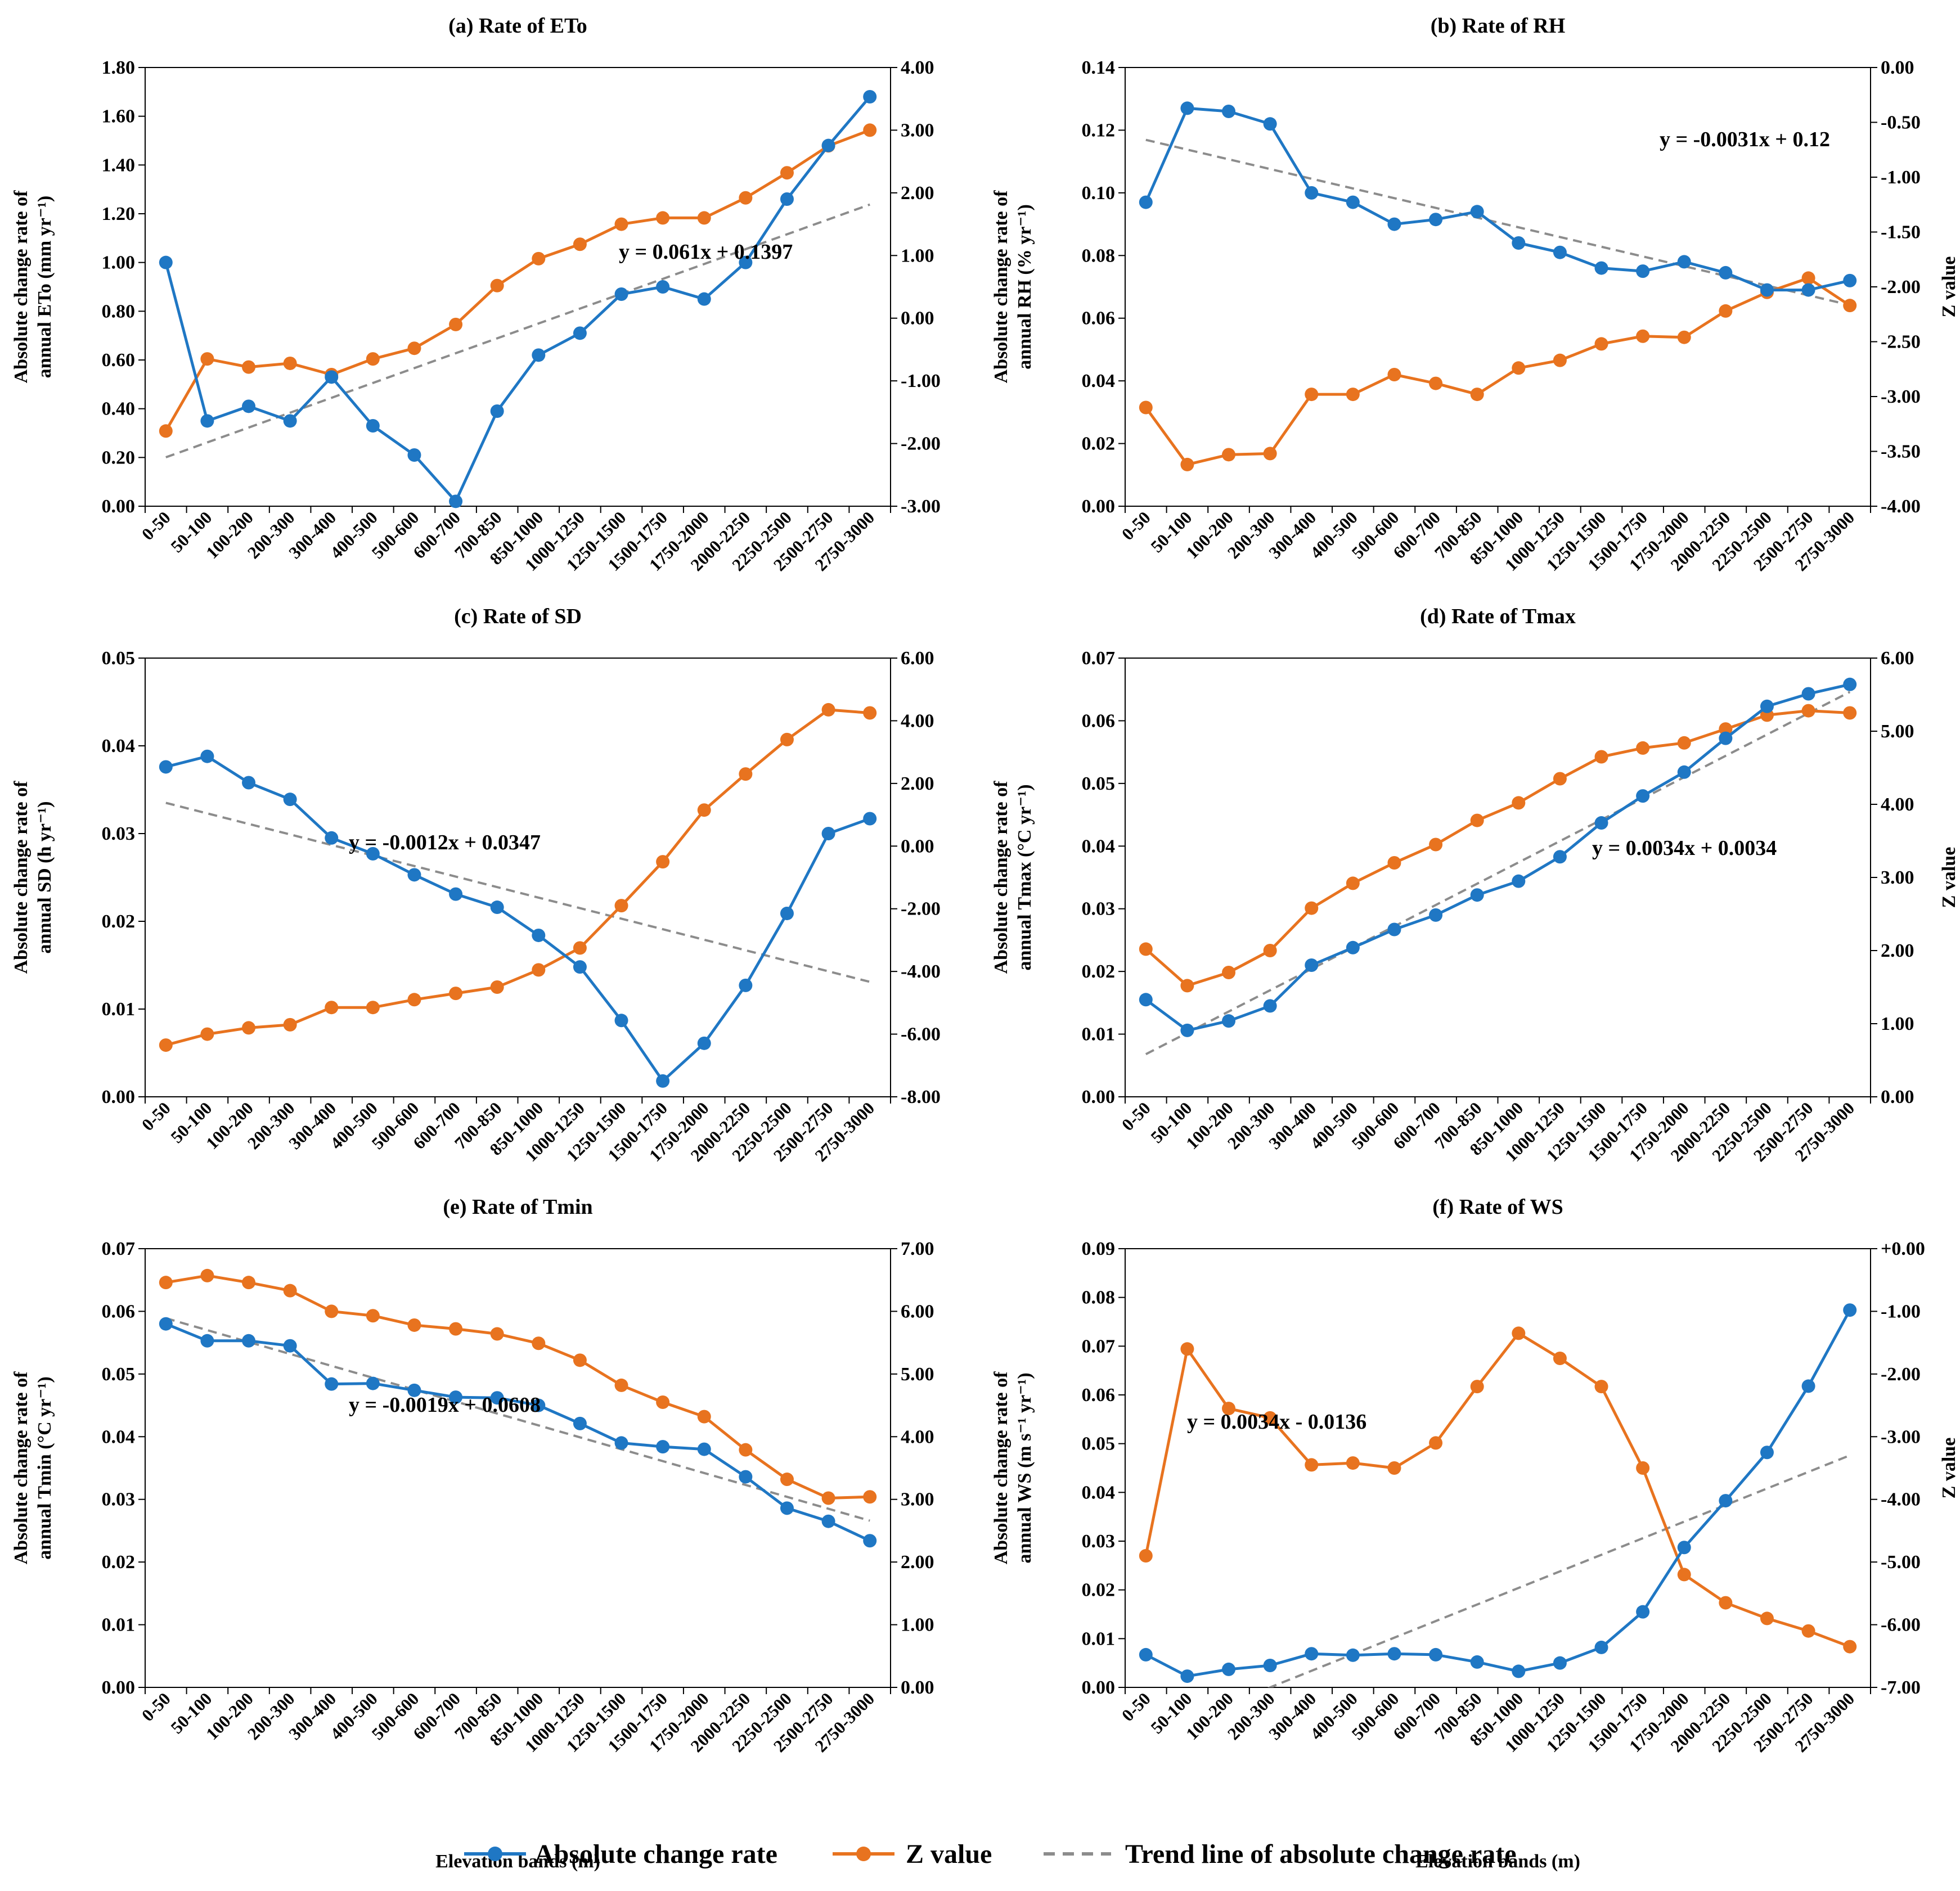 The height and width of the screenshot is (1891, 1960). I want to click on right-tick-label: 3.00, so click(917, 130).